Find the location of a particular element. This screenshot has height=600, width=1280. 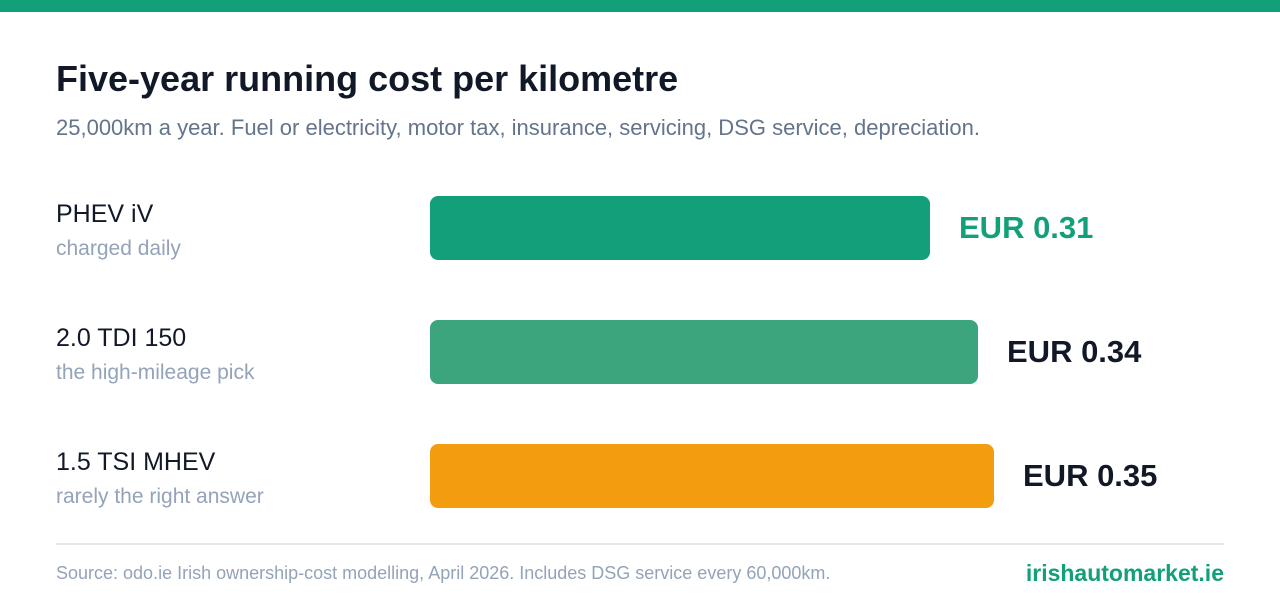

brand-link: irishautomarket.ie is located at coordinates (1124, 573).